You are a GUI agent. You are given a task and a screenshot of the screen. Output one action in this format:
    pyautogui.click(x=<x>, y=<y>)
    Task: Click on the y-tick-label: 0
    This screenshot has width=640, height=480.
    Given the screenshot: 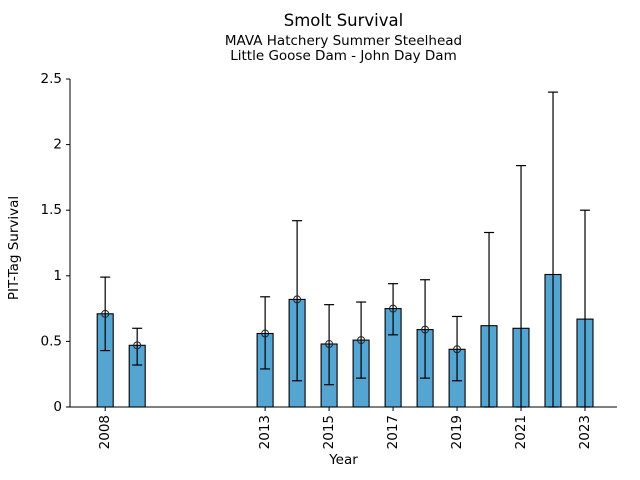 What is the action you would take?
    pyautogui.click(x=57, y=407)
    